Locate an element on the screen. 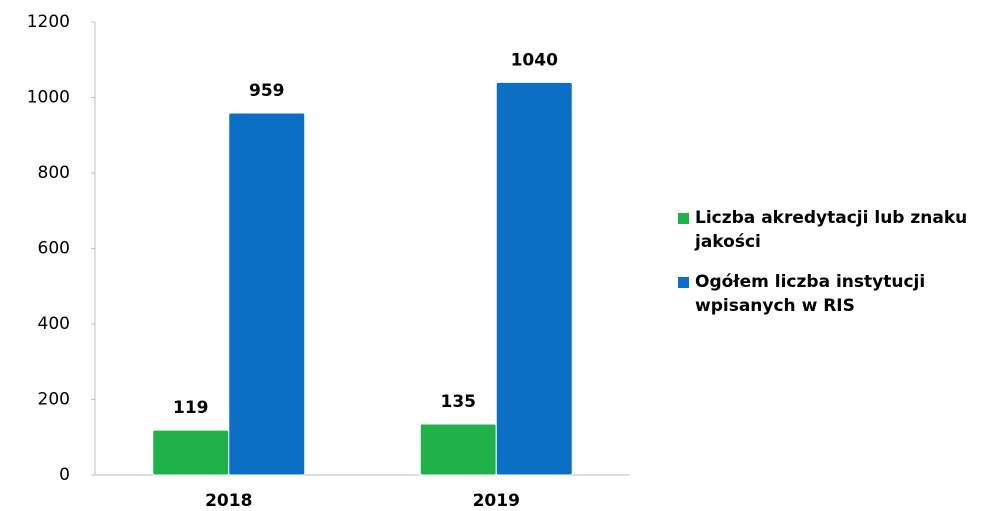 The image size is (993, 511). y-tick-label: 800 is located at coordinates (54, 173).